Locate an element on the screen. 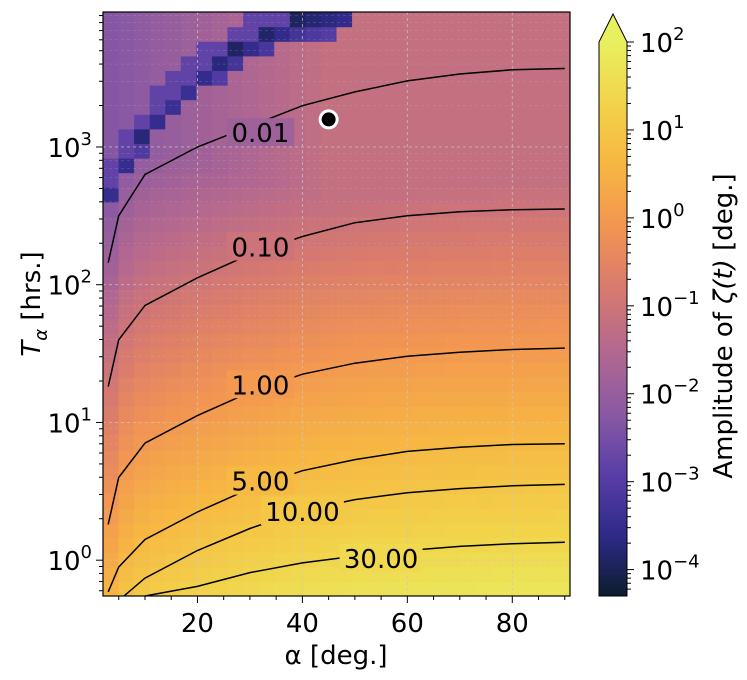  y-tick-label: 10³ is located at coordinates (69, 146).